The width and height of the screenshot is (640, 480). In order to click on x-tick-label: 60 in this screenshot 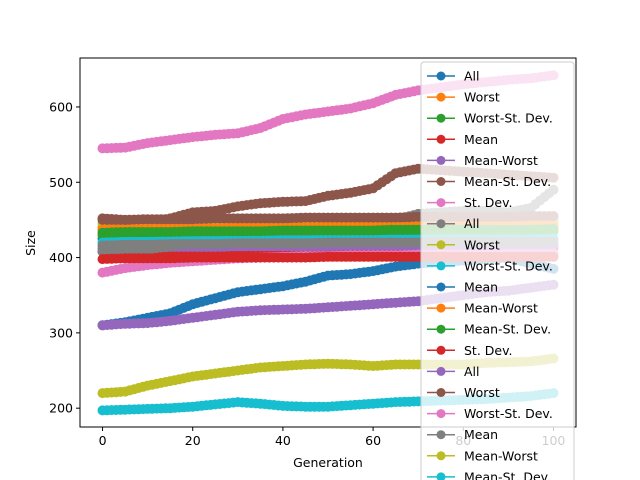, I will do `click(373, 440)`.